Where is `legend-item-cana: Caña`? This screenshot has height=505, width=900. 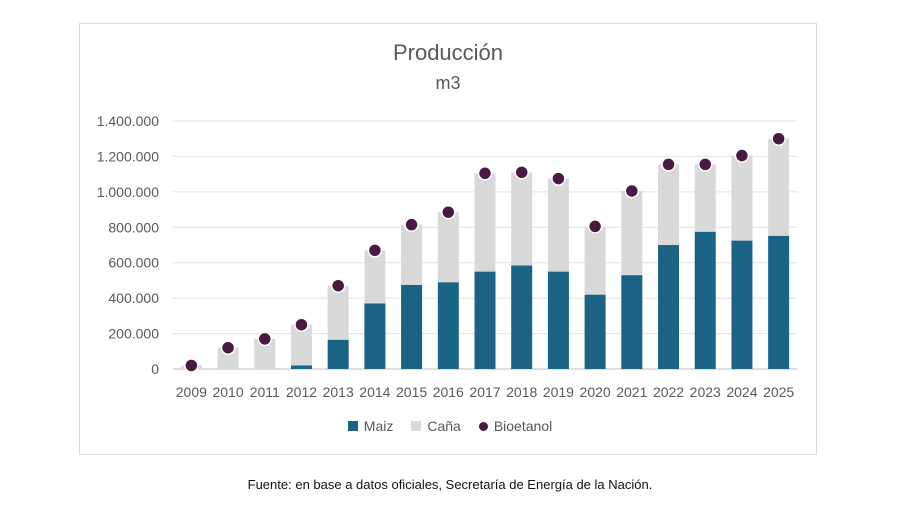 legend-item-cana: Caña is located at coordinates (436, 426).